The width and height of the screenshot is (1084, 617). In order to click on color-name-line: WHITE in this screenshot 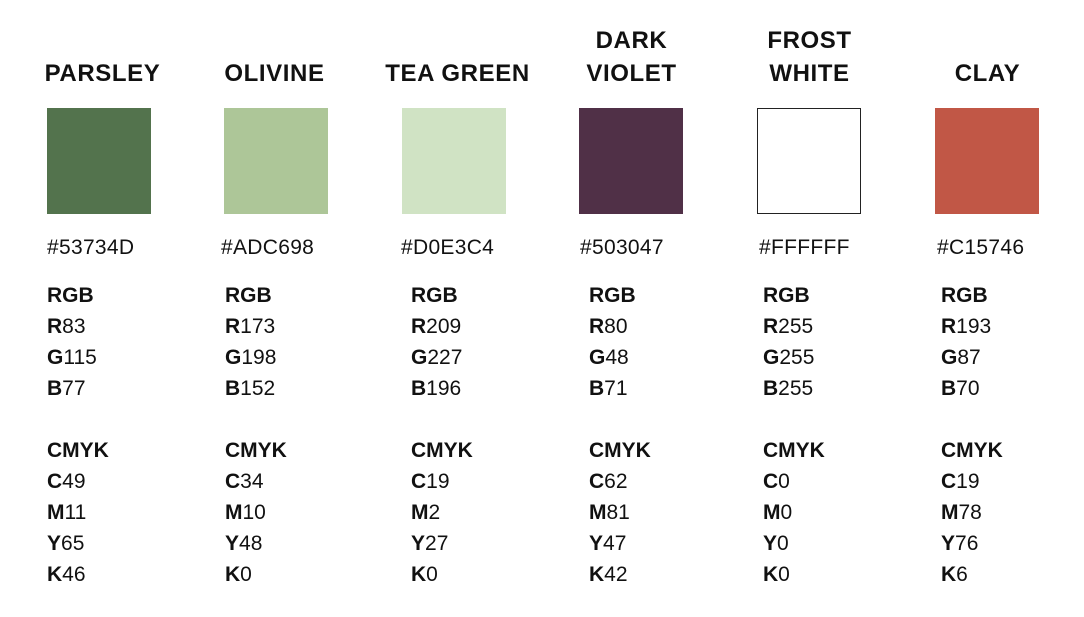, I will do `click(809, 73)`.